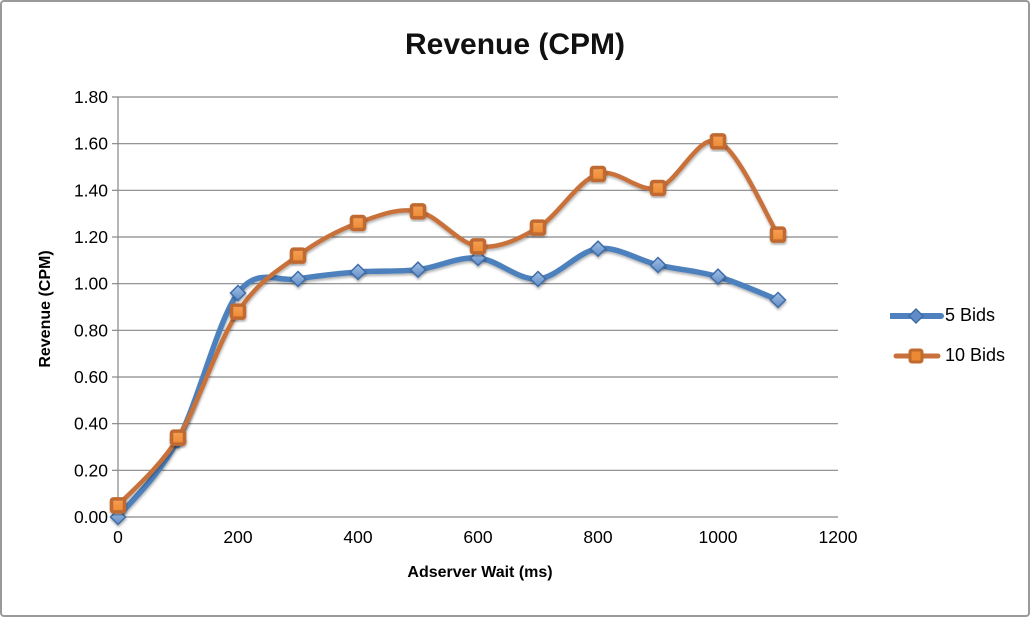 Image resolution: width=1030 pixels, height=617 pixels. What do you see at coordinates (237, 537) in the screenshot?
I see `x-tick-label: 200` at bounding box center [237, 537].